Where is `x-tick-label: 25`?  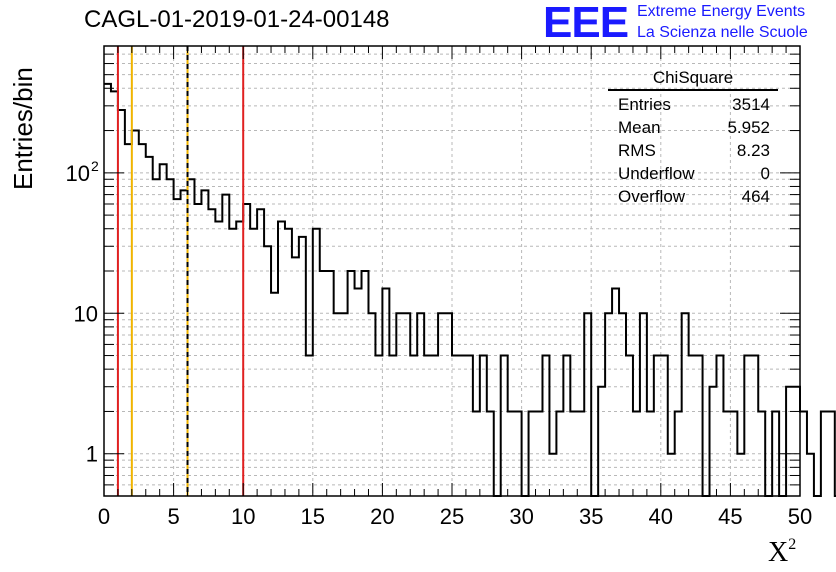
x-tick-label: 25 is located at coordinates (452, 516).